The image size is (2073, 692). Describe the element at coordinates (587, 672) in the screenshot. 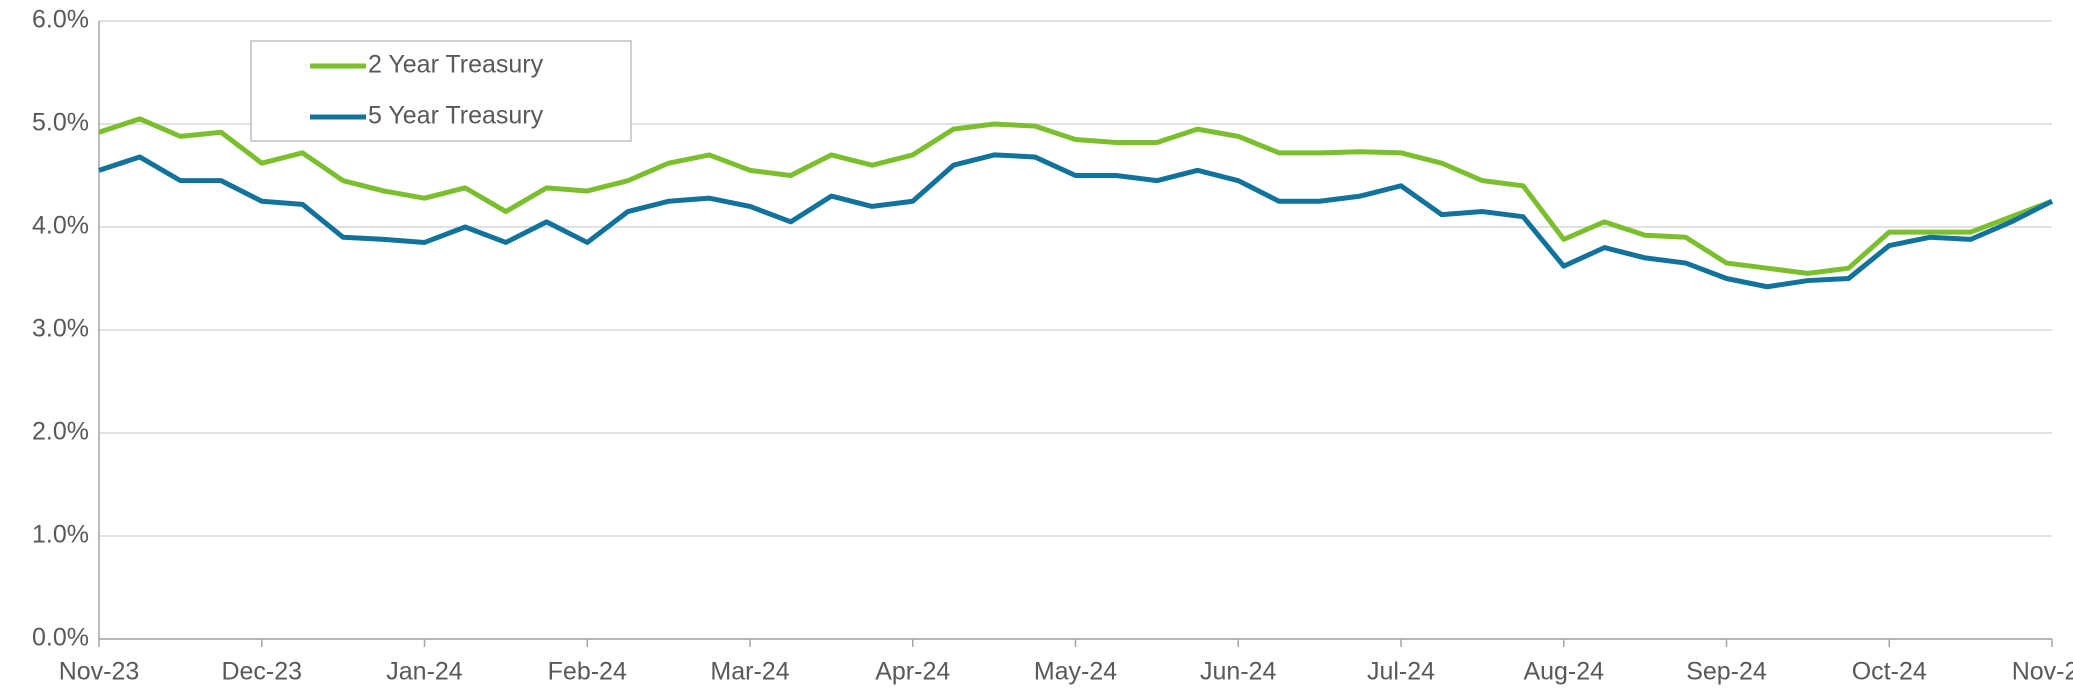

I see `x-tick-label: Feb-24` at that location.